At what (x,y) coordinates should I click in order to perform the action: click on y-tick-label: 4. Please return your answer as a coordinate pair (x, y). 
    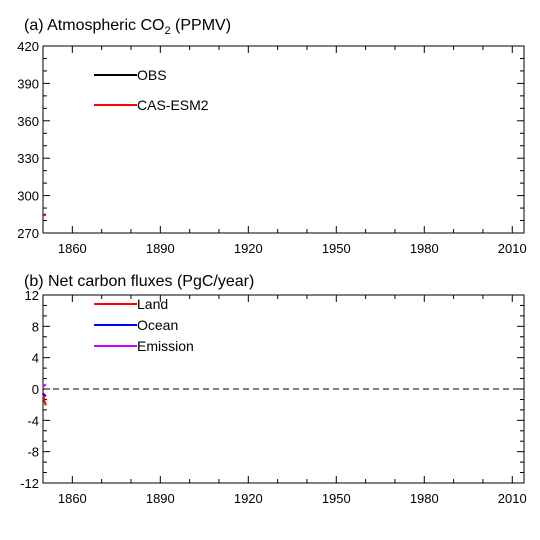
    Looking at the image, I should click on (35, 358).